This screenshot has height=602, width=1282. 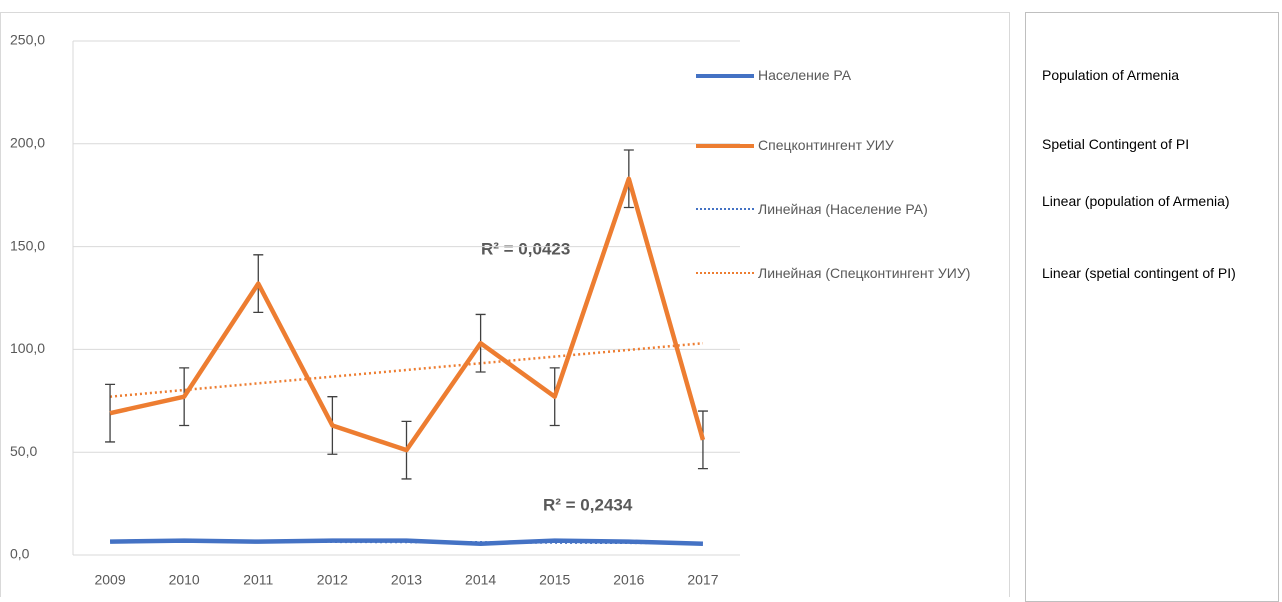 What do you see at coordinates (407, 542) in the screenshot?
I see `series-line` at bounding box center [407, 542].